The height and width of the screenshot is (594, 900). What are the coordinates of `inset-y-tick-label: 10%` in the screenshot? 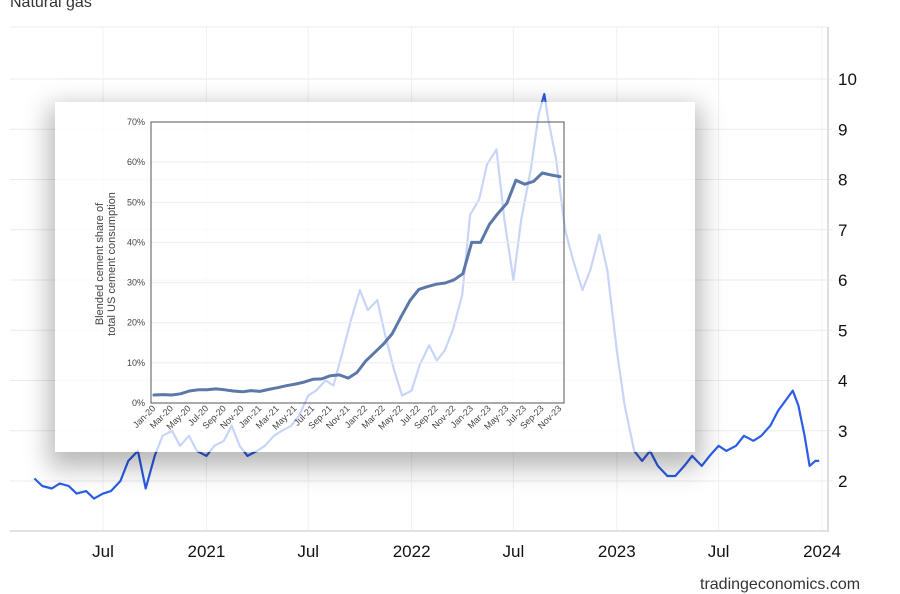 It's located at (136, 363).